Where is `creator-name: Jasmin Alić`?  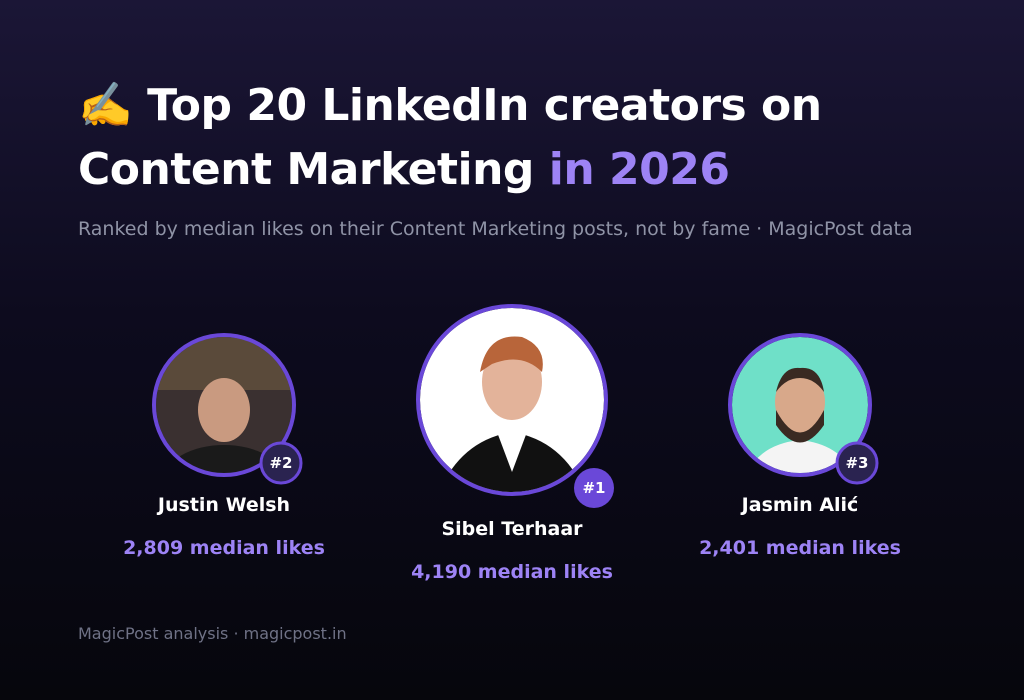
creator-name: Jasmin Alić is located at coordinates (800, 505).